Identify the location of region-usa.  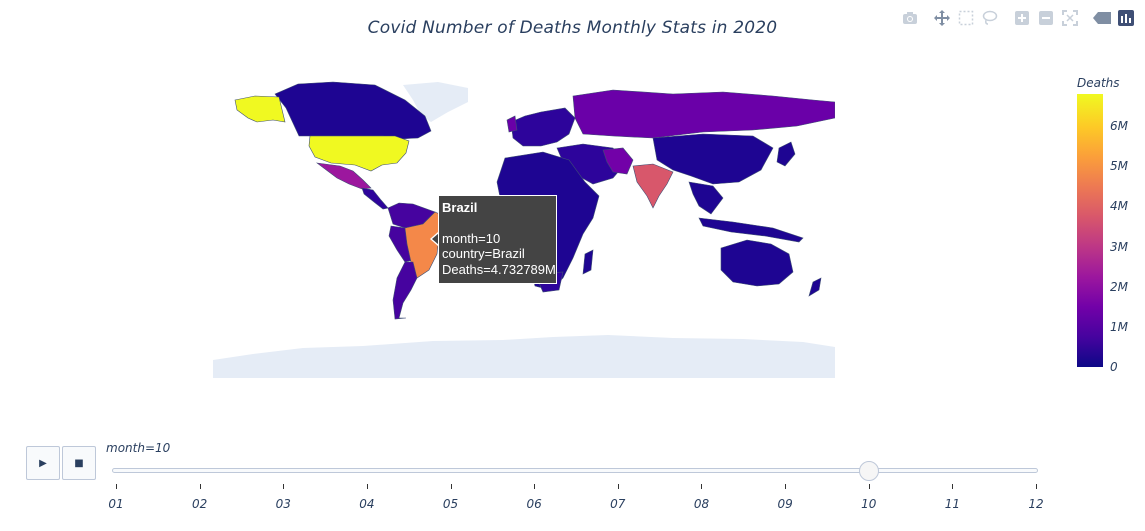
(359, 153).